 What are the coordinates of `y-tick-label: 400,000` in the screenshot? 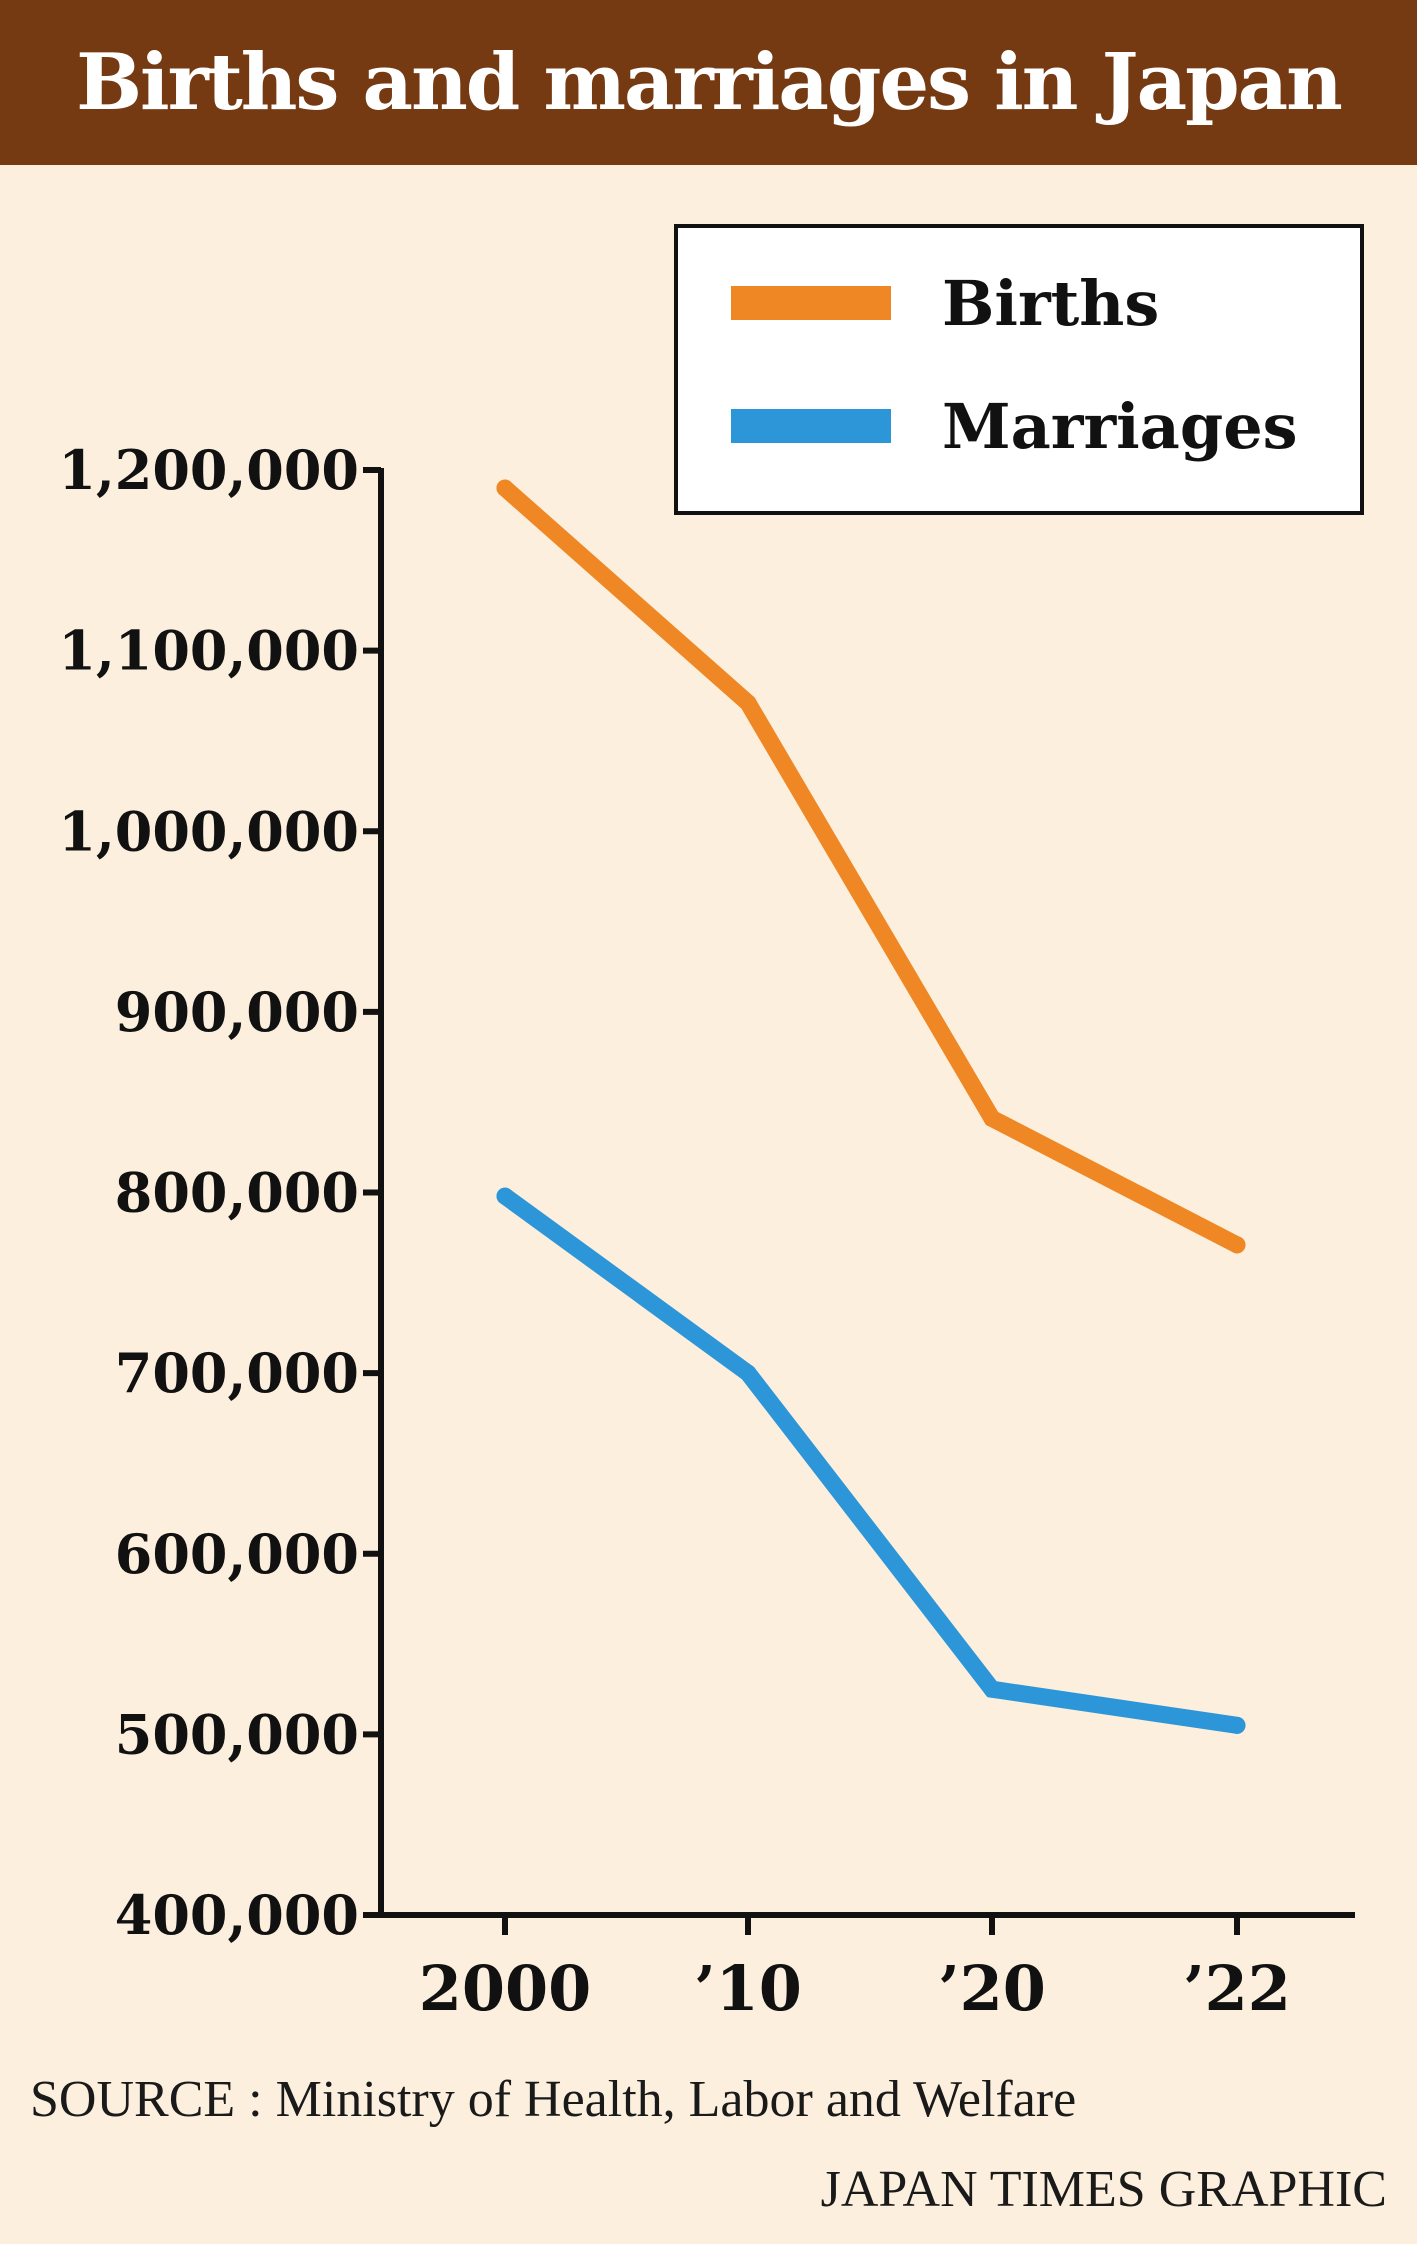 It's located at (237, 1915).